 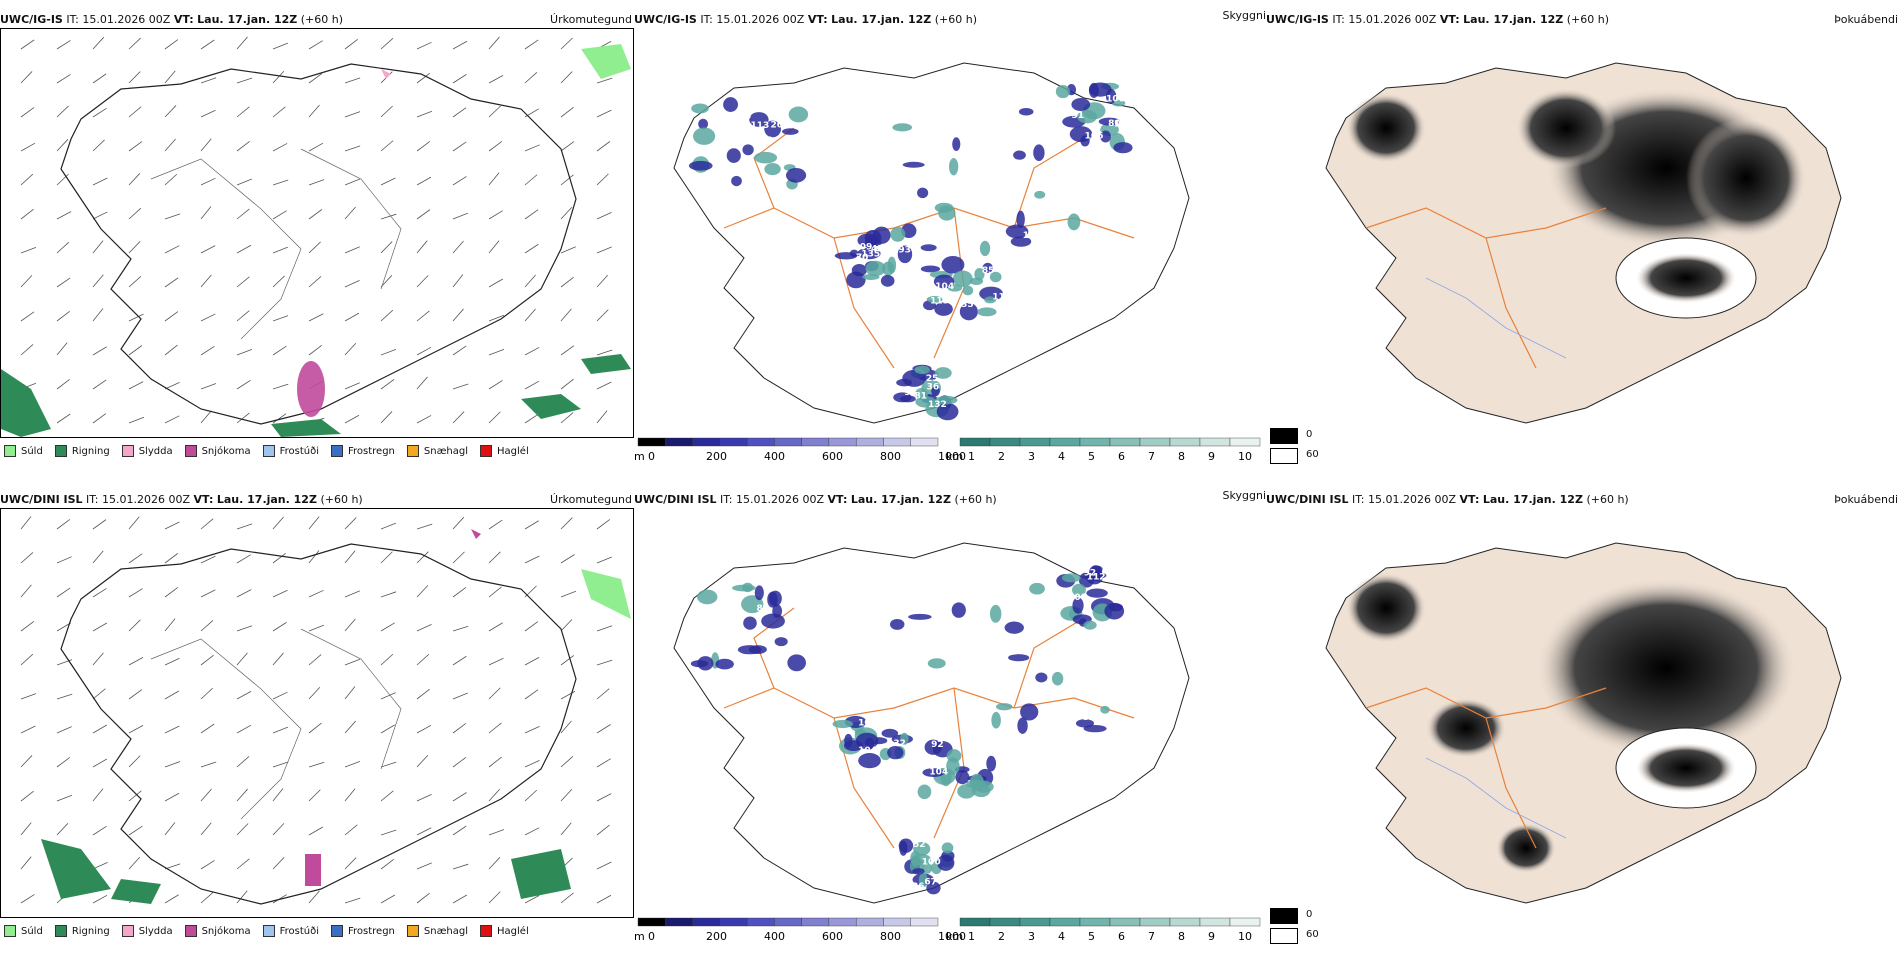 I want to click on fog-legend-swatch-dark, so click(x=1284, y=436).